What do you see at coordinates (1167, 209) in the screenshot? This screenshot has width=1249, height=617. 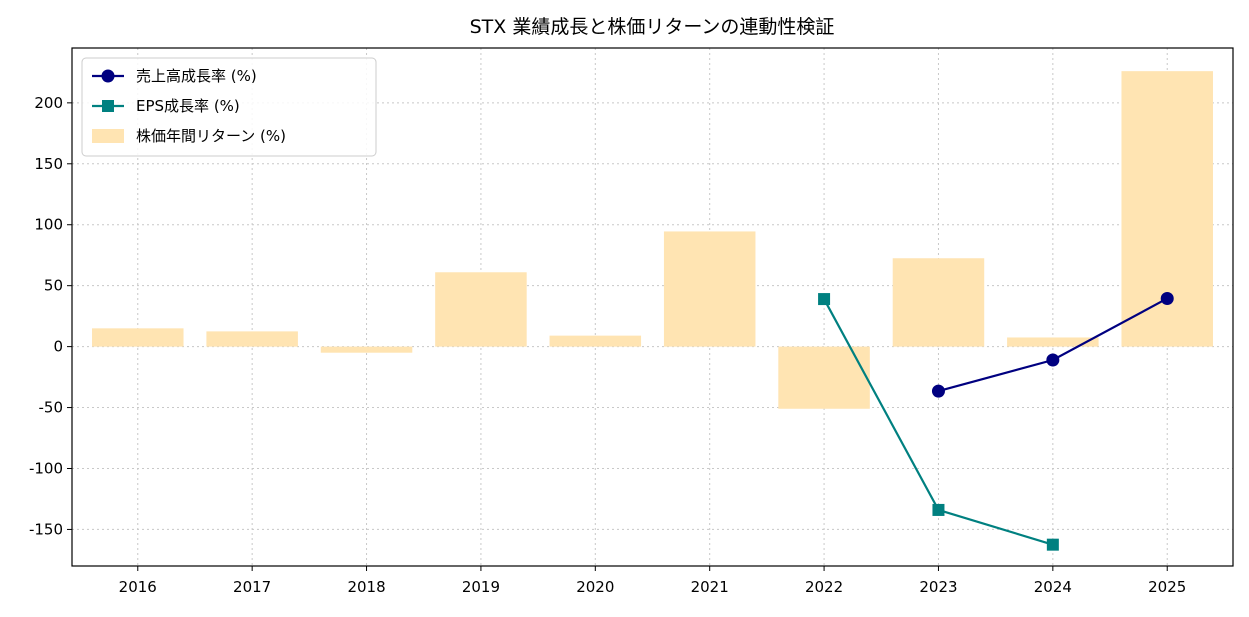 I see `return-bar-2025` at bounding box center [1167, 209].